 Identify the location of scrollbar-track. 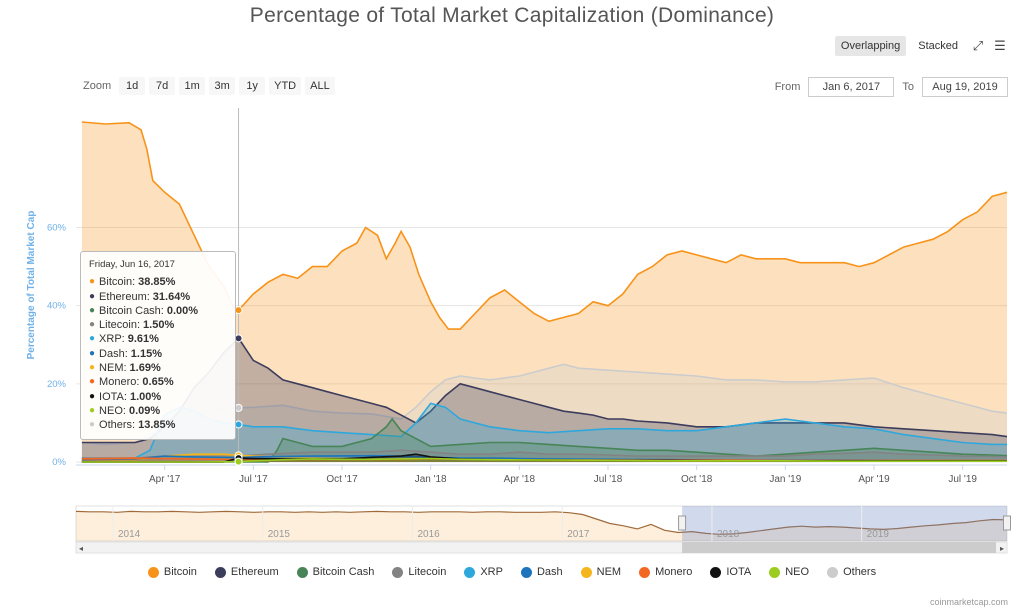
(541, 547).